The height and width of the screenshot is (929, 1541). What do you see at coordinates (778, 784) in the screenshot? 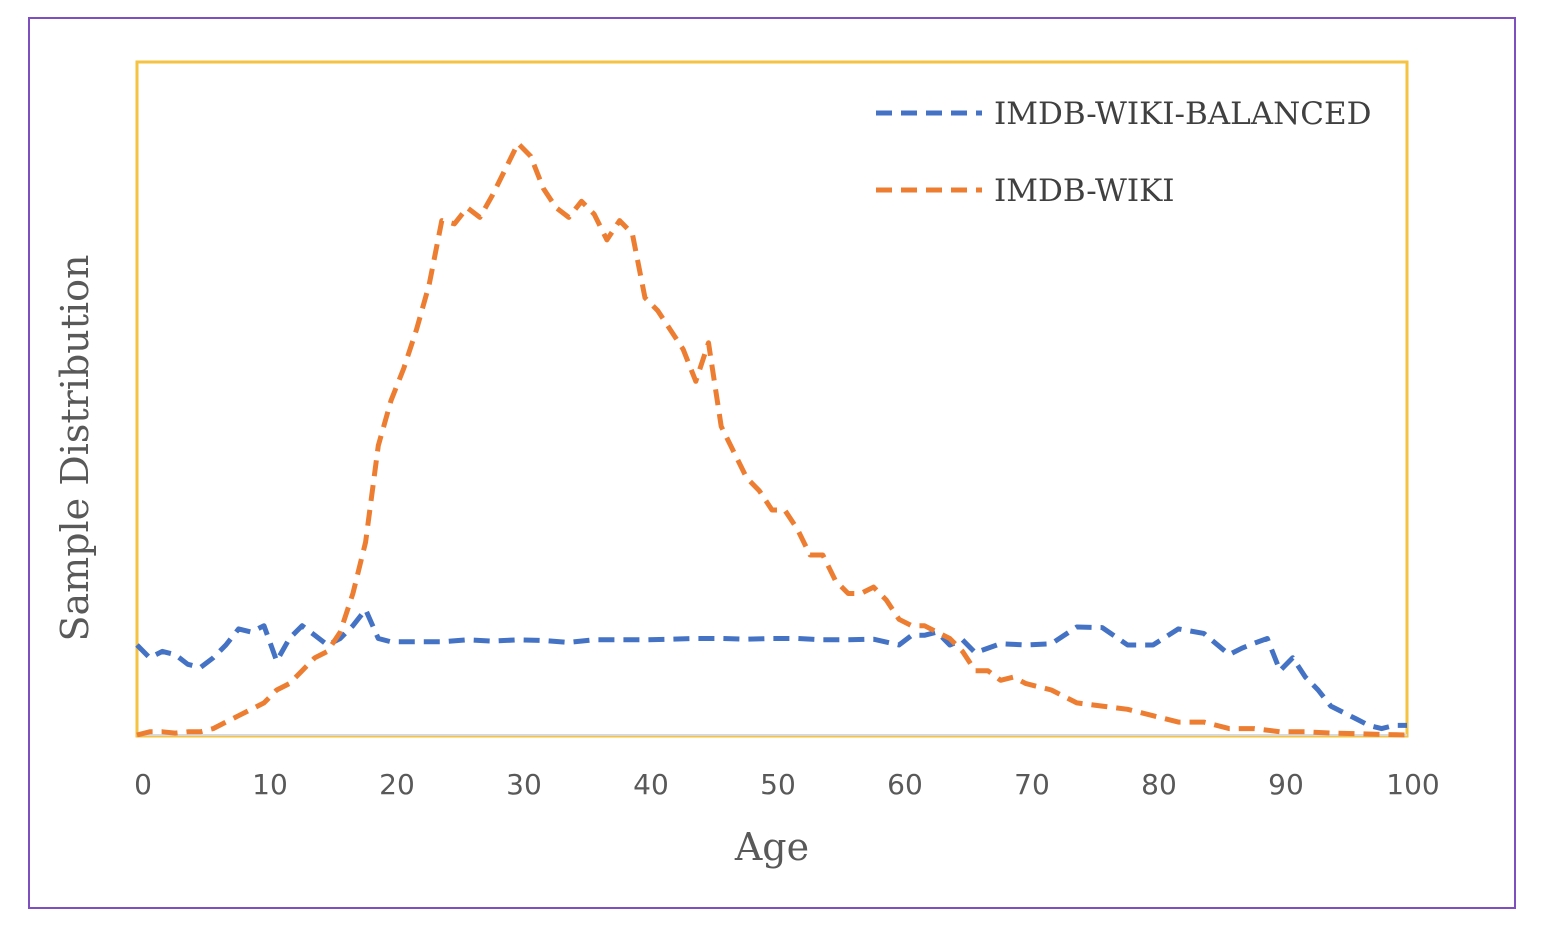
I see `x-tick-label: 50` at bounding box center [778, 784].